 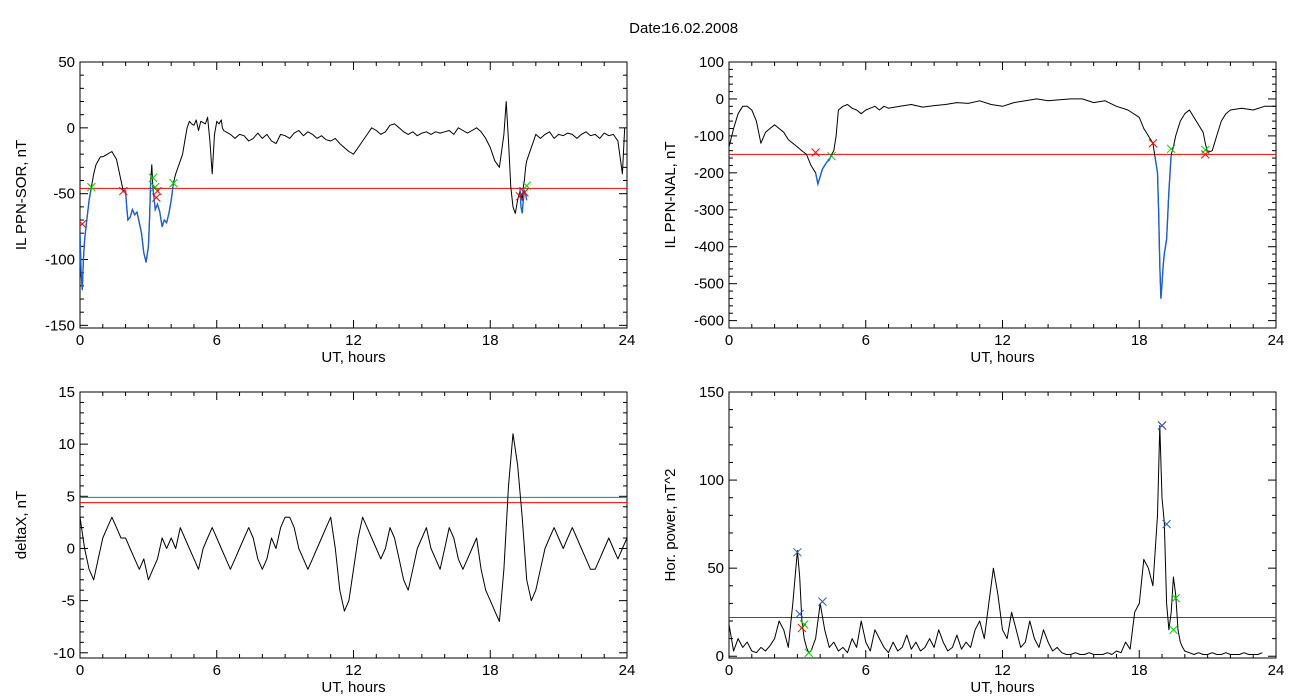 What do you see at coordinates (64, 194) in the screenshot?
I see `y-tick-label: -50` at bounding box center [64, 194].